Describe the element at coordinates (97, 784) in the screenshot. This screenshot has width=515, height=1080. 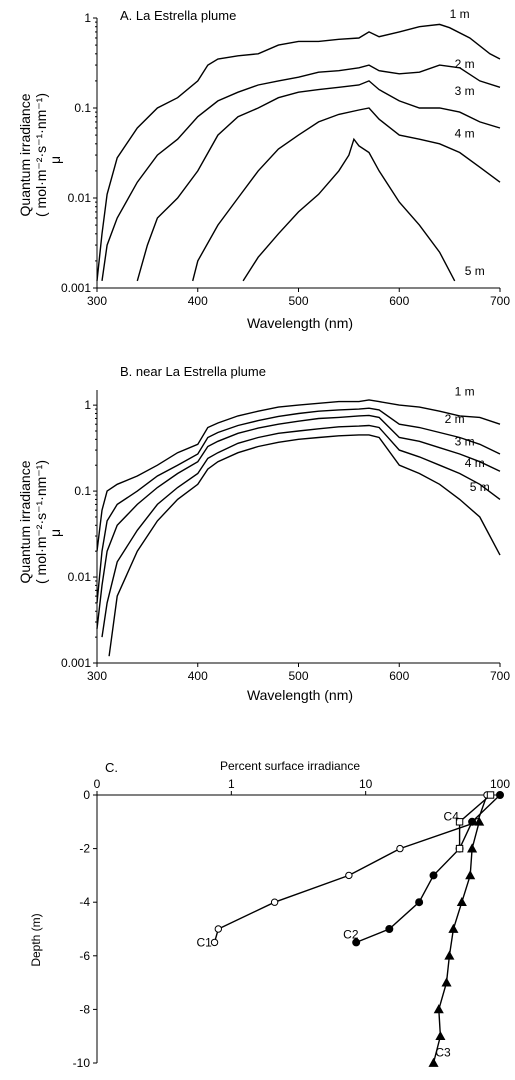
I see `panel-c-x-tick-label: 0` at that location.